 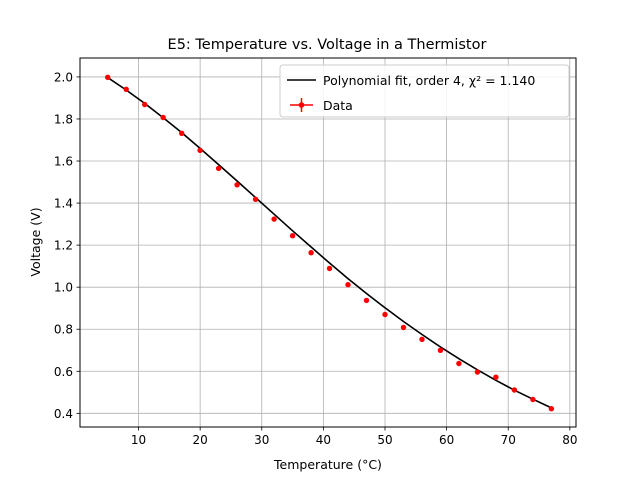 What do you see at coordinates (63, 162) in the screenshot?
I see `y-tick-label: 1.6` at bounding box center [63, 162].